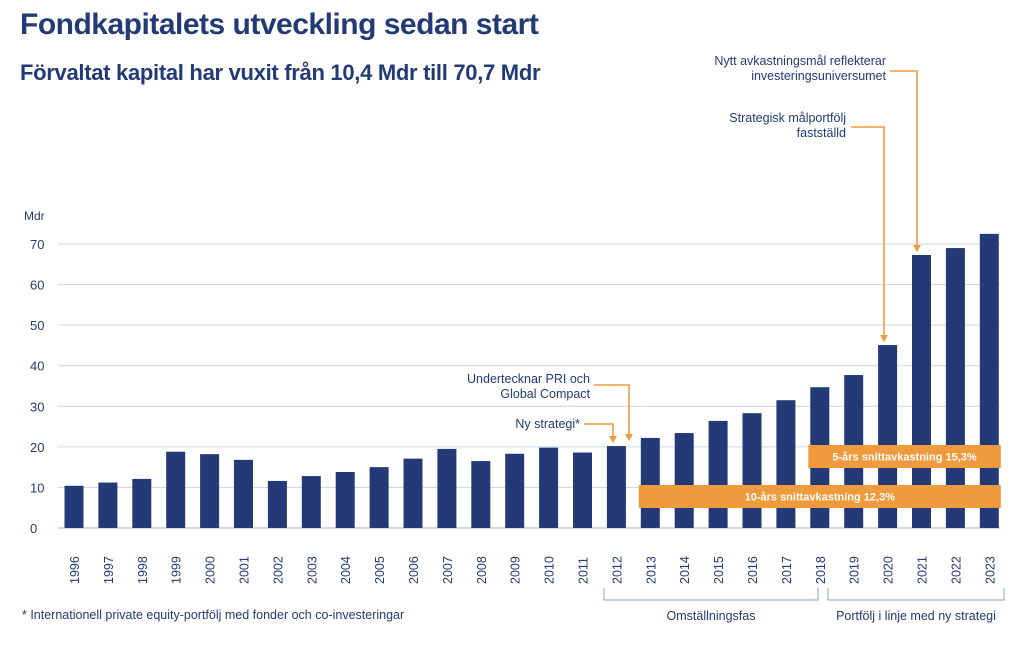 The width and height of the screenshot is (1024, 648). Describe the element at coordinates (37, 244) in the screenshot. I see `y-tick-label: 70` at that location.